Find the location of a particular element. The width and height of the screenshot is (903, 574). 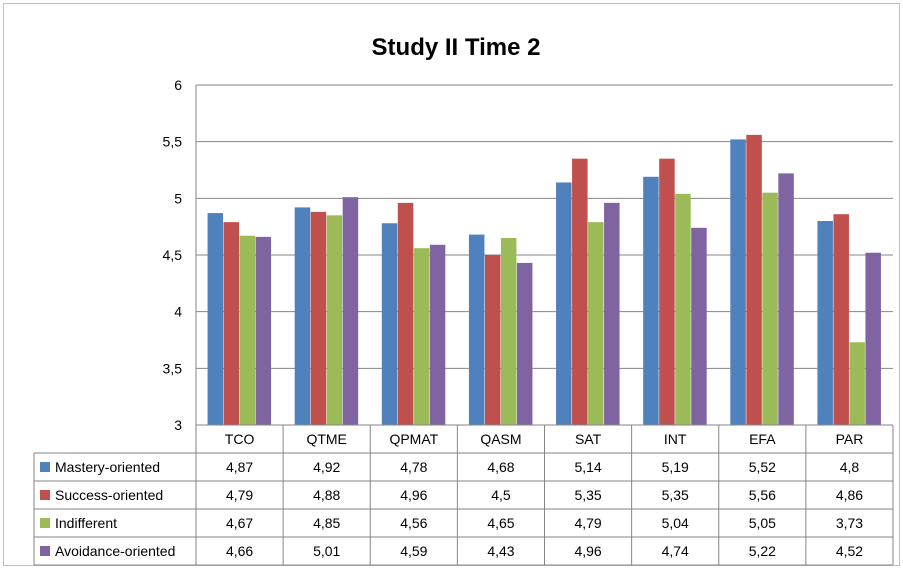

y-tick-label: 3,5 is located at coordinates (173, 368).